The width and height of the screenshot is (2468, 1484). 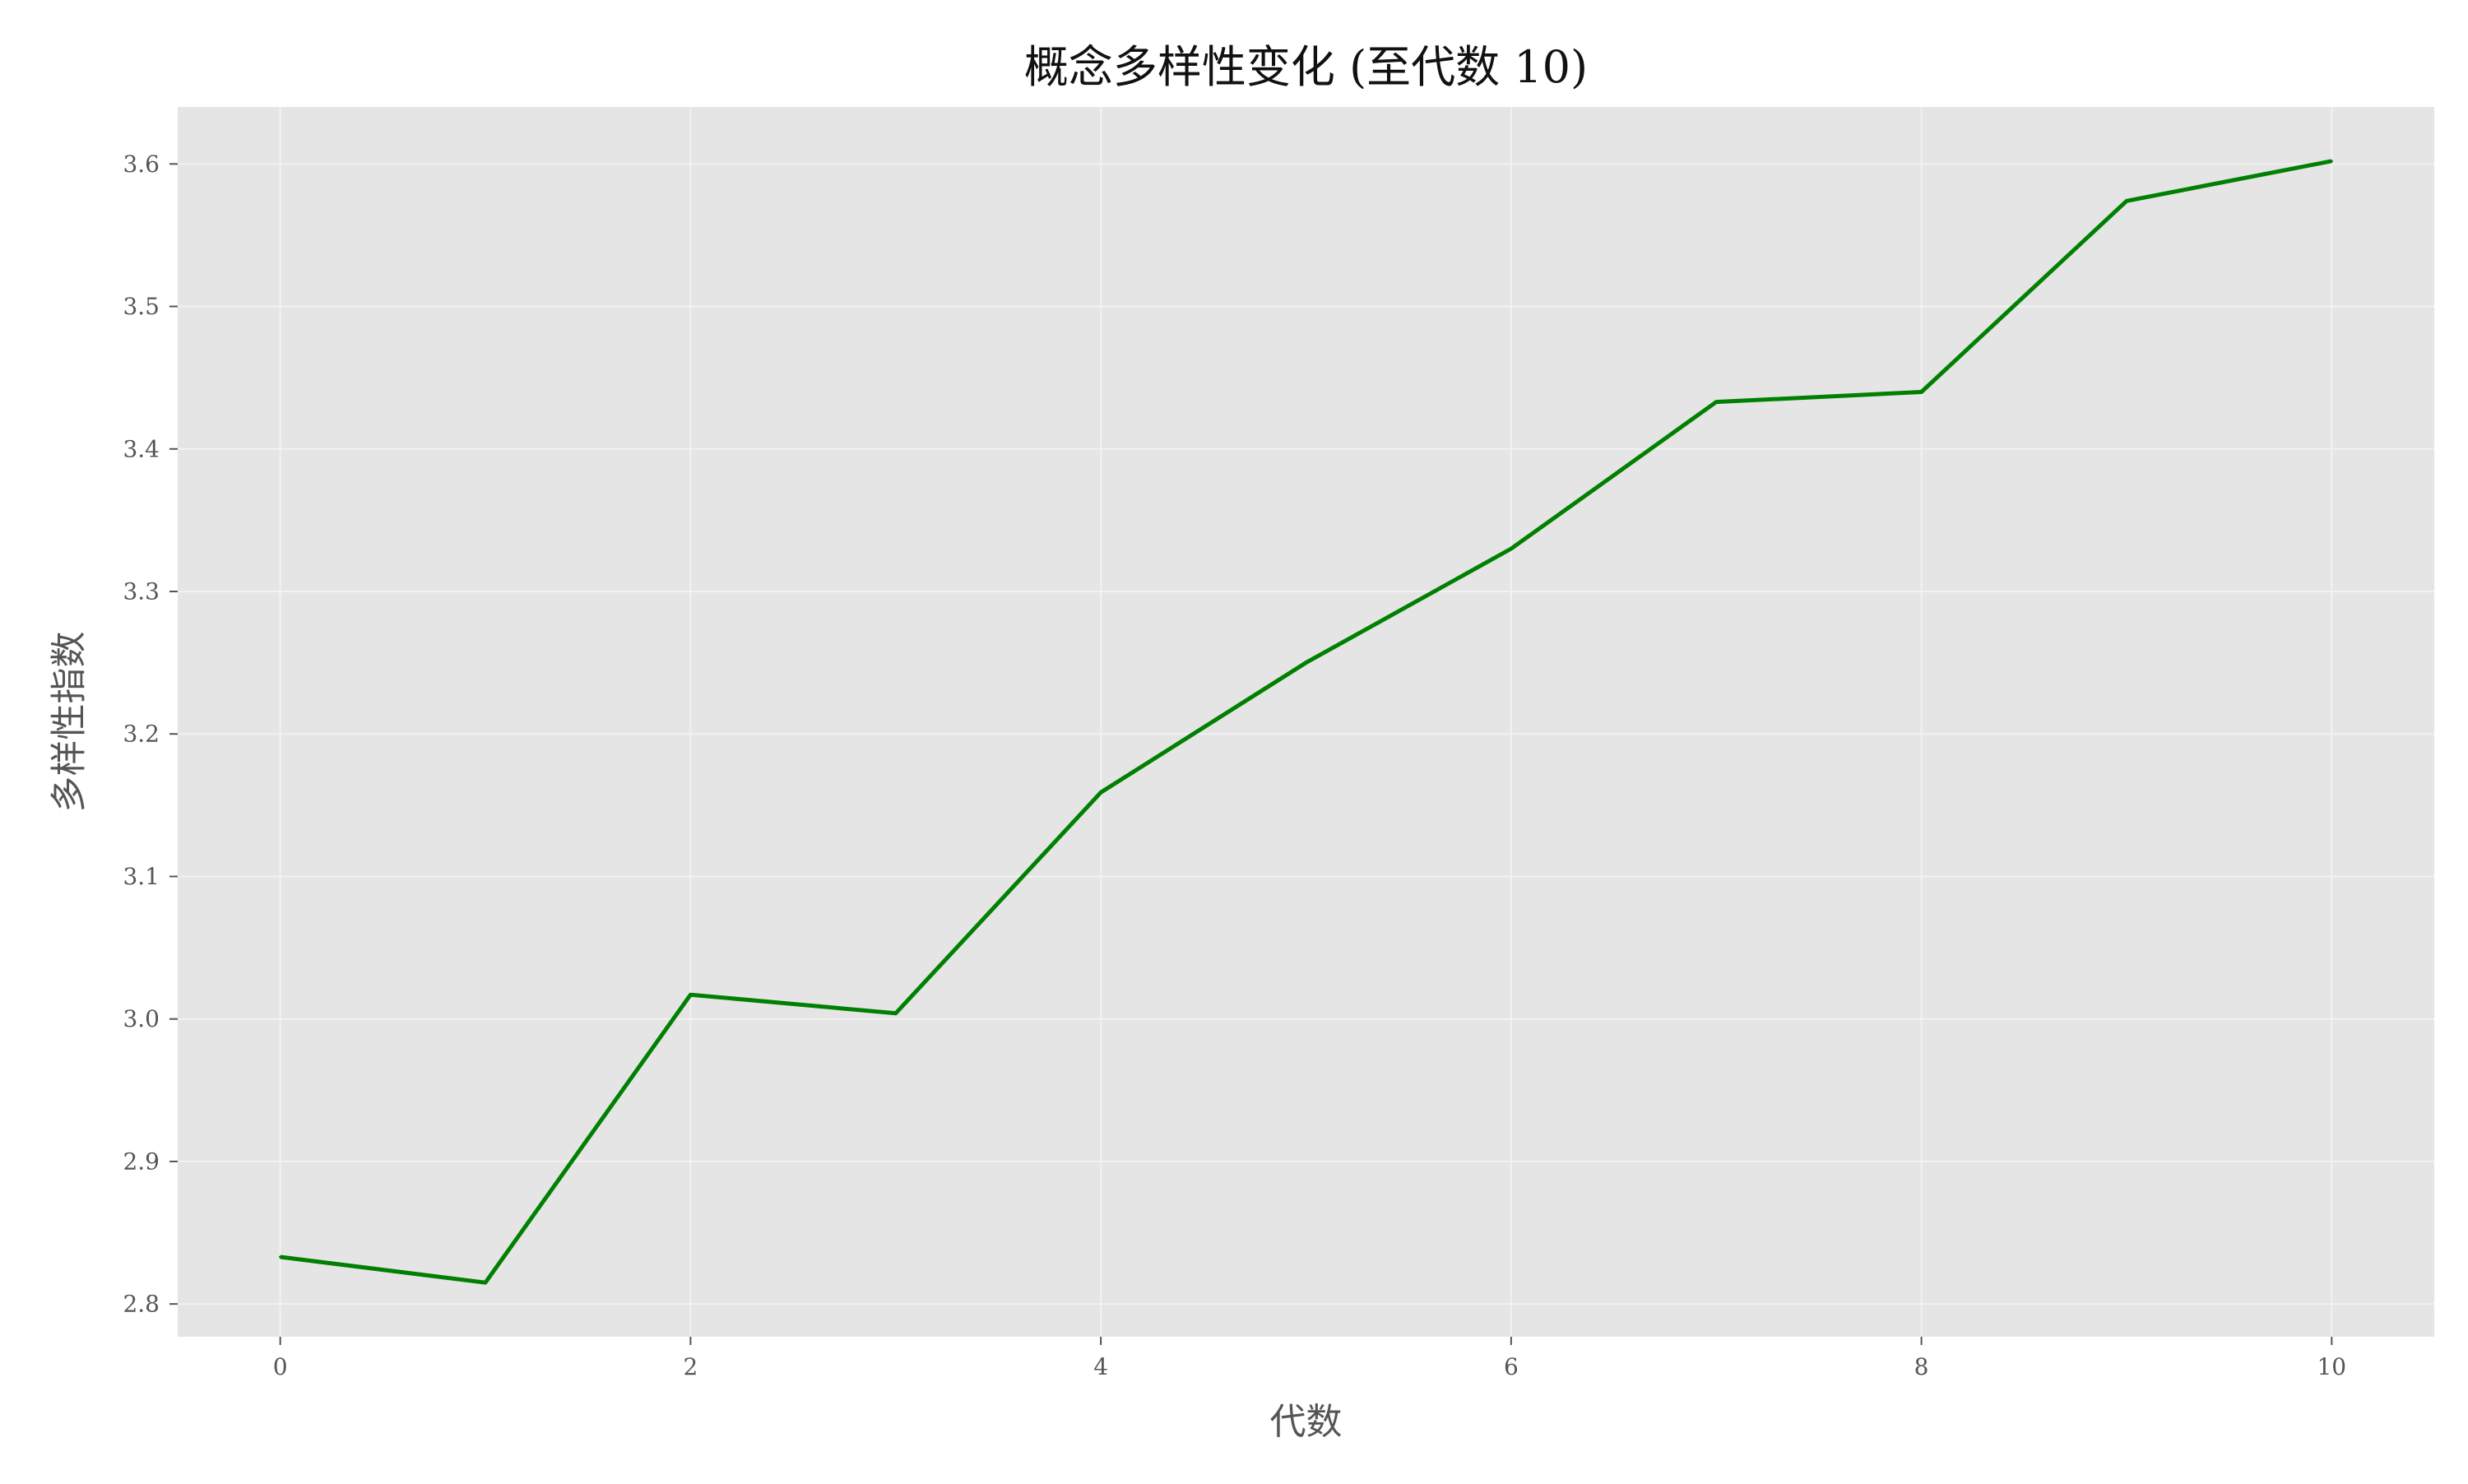 I want to click on x-axis-title: 代数, so click(x=1306, y=1422).